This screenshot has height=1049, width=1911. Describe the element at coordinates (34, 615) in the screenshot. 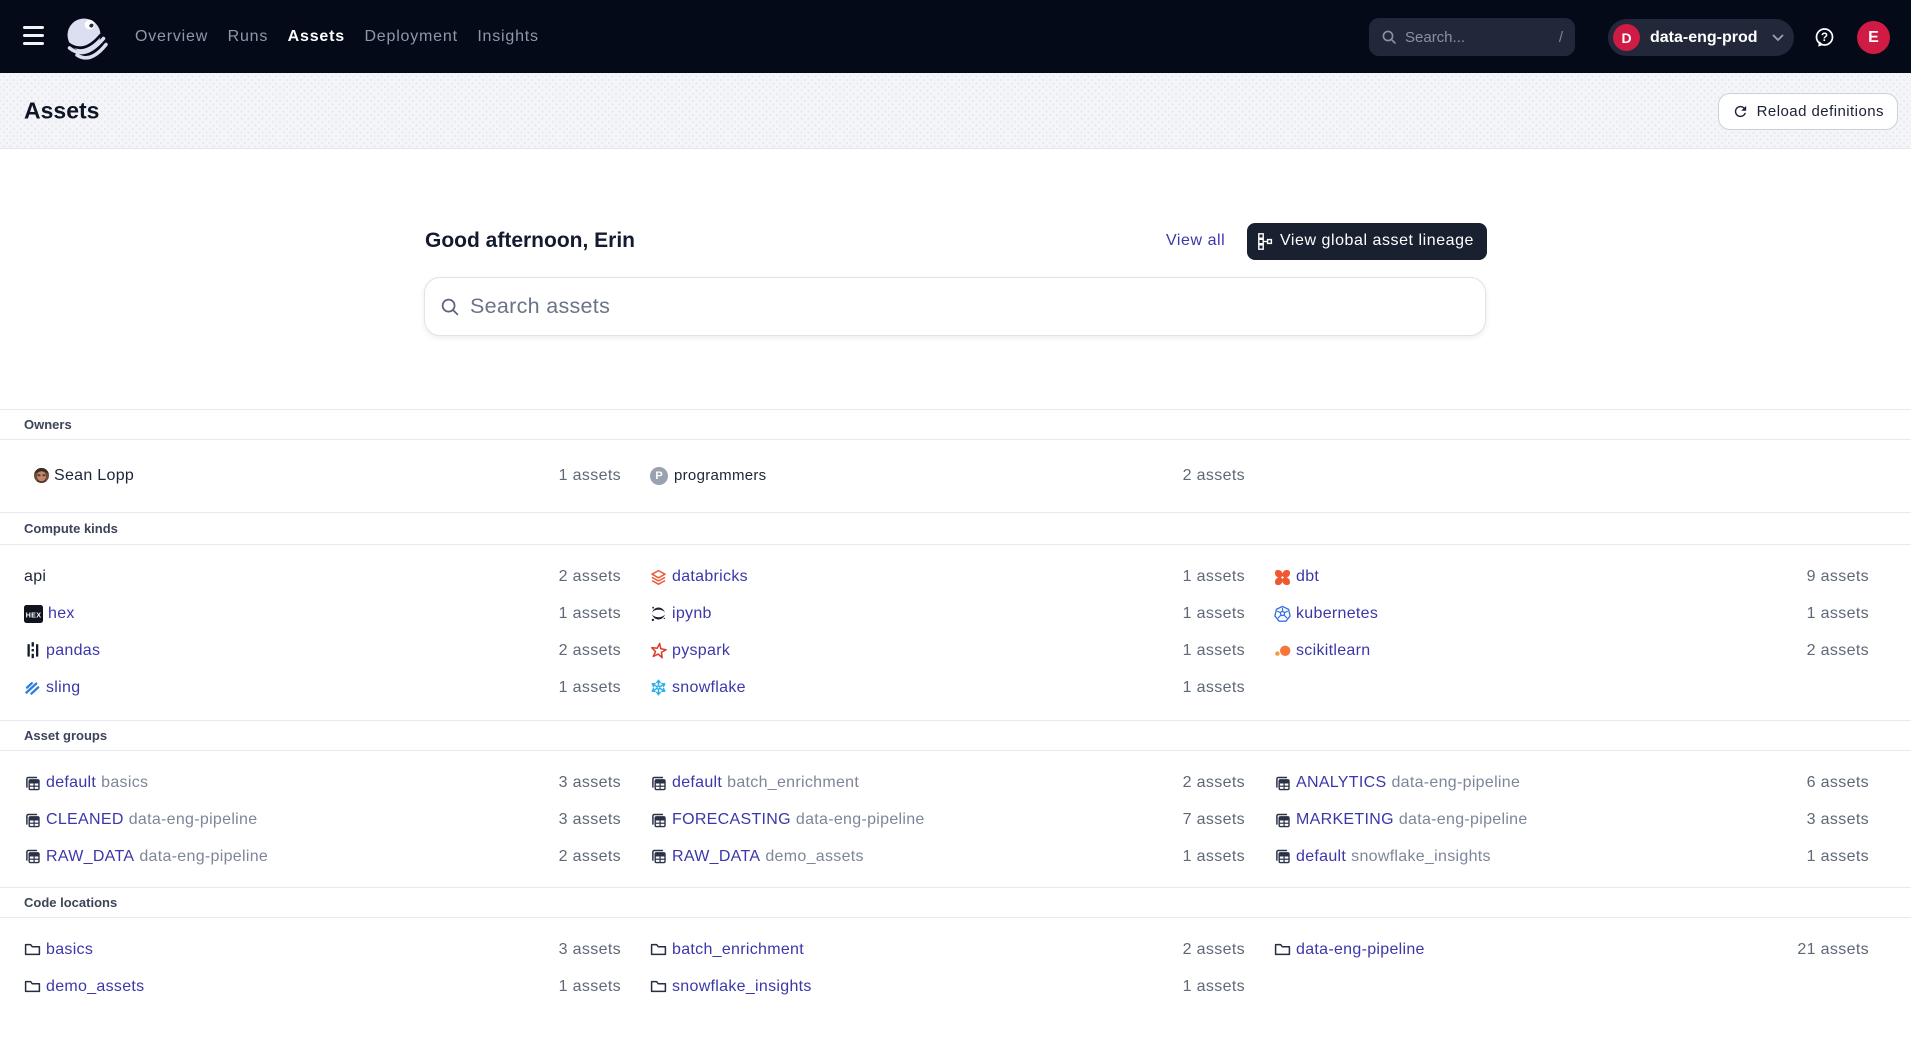

I see `svg-text: HEX` at that location.